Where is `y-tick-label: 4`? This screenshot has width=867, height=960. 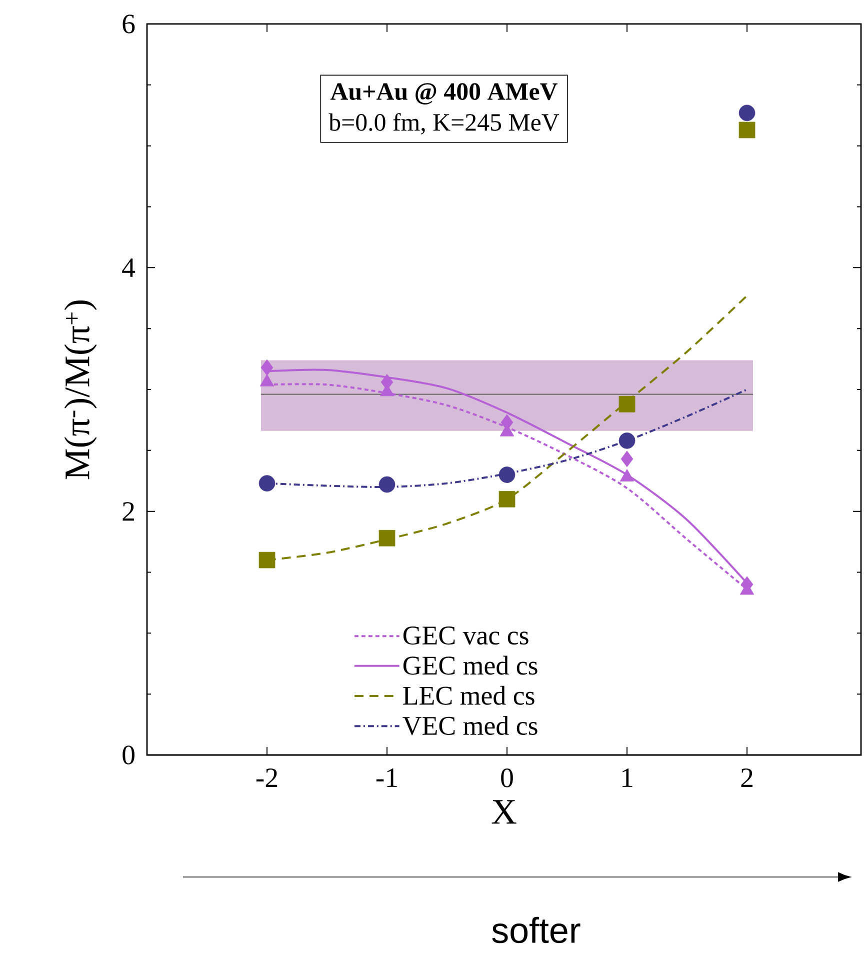 y-tick-label: 4 is located at coordinates (129, 267).